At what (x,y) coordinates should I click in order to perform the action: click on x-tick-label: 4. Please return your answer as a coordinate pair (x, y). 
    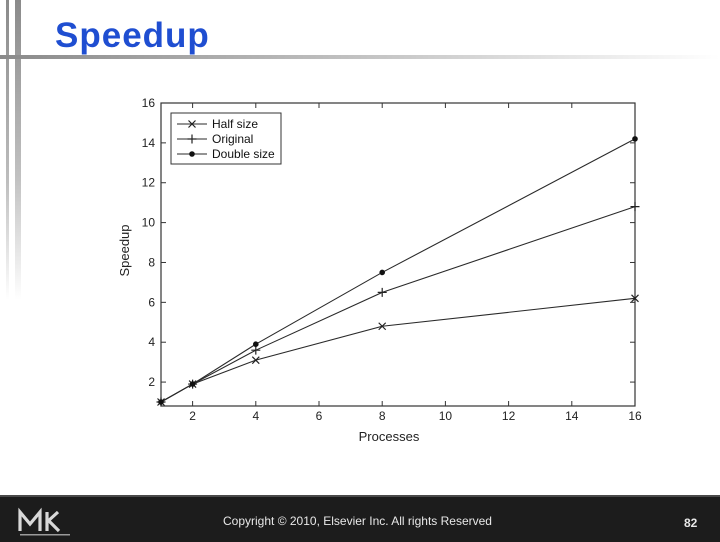
    Looking at the image, I should click on (255, 416).